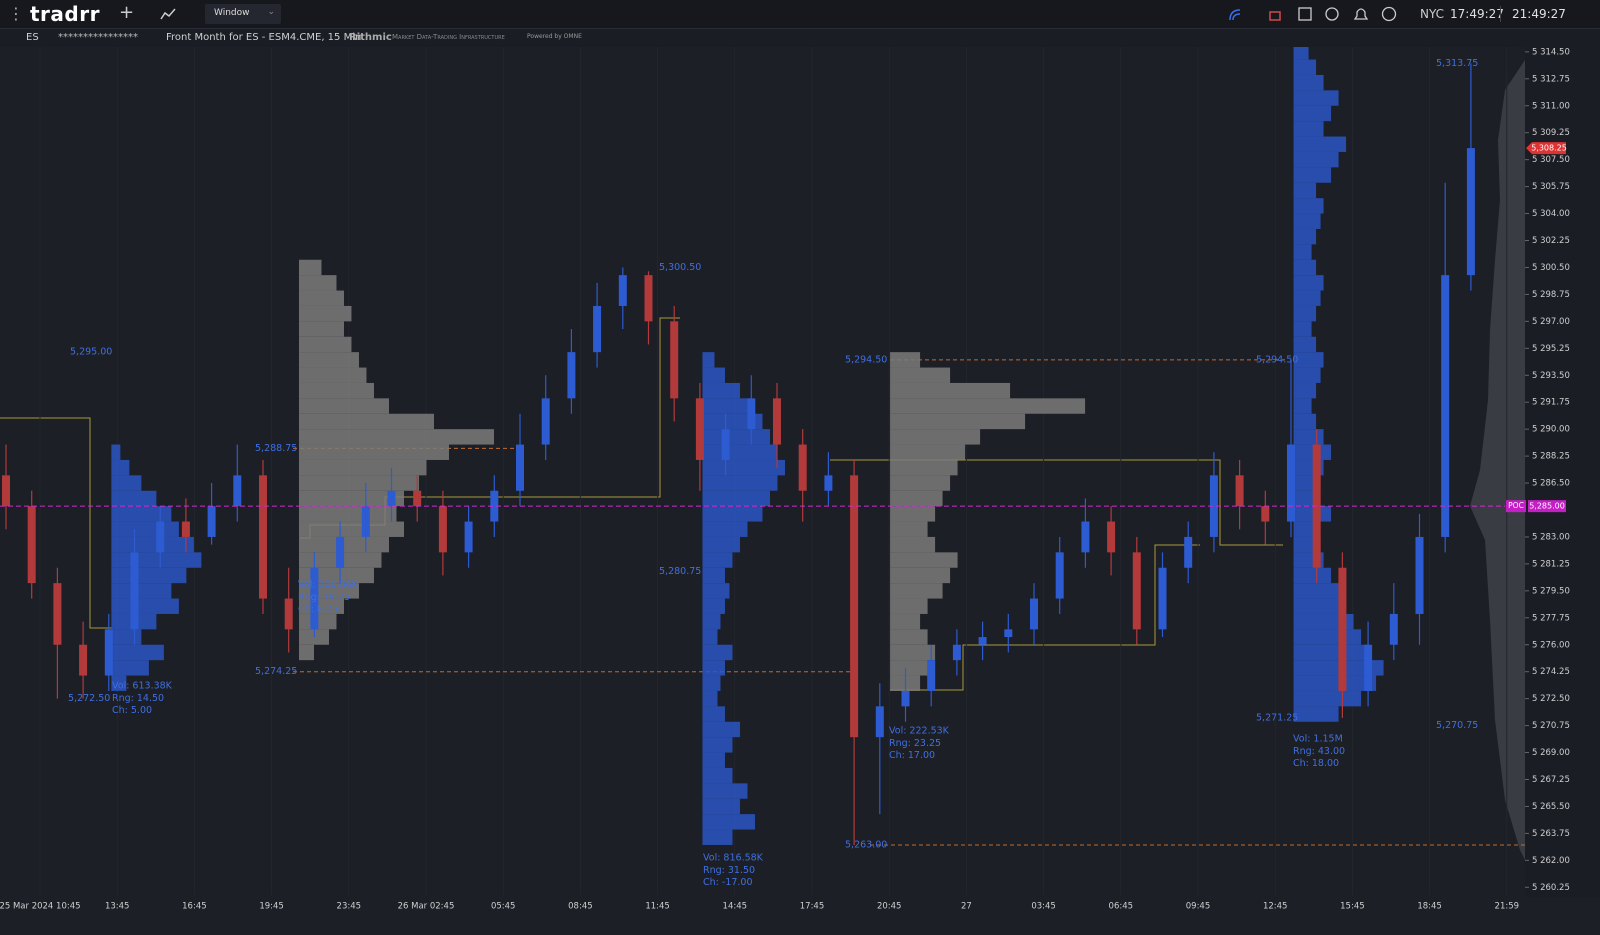 The image size is (1600, 935). Describe the element at coordinates (1551, 564) in the screenshot. I see `y-tick-label: 5 281.25` at that location.